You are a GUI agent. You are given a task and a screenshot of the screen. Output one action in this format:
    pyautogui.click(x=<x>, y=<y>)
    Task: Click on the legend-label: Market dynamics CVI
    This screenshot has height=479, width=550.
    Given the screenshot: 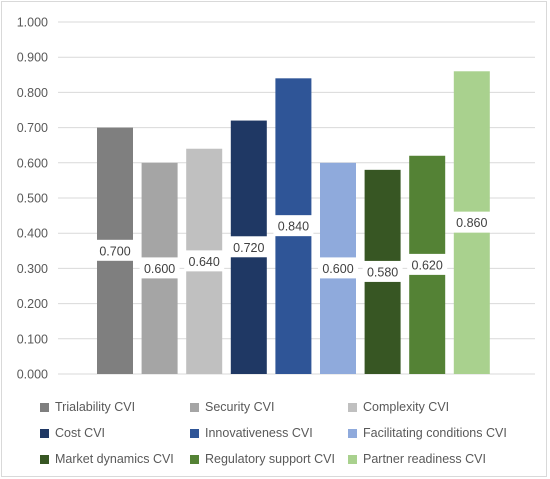 What is the action you would take?
    pyautogui.click(x=114, y=459)
    